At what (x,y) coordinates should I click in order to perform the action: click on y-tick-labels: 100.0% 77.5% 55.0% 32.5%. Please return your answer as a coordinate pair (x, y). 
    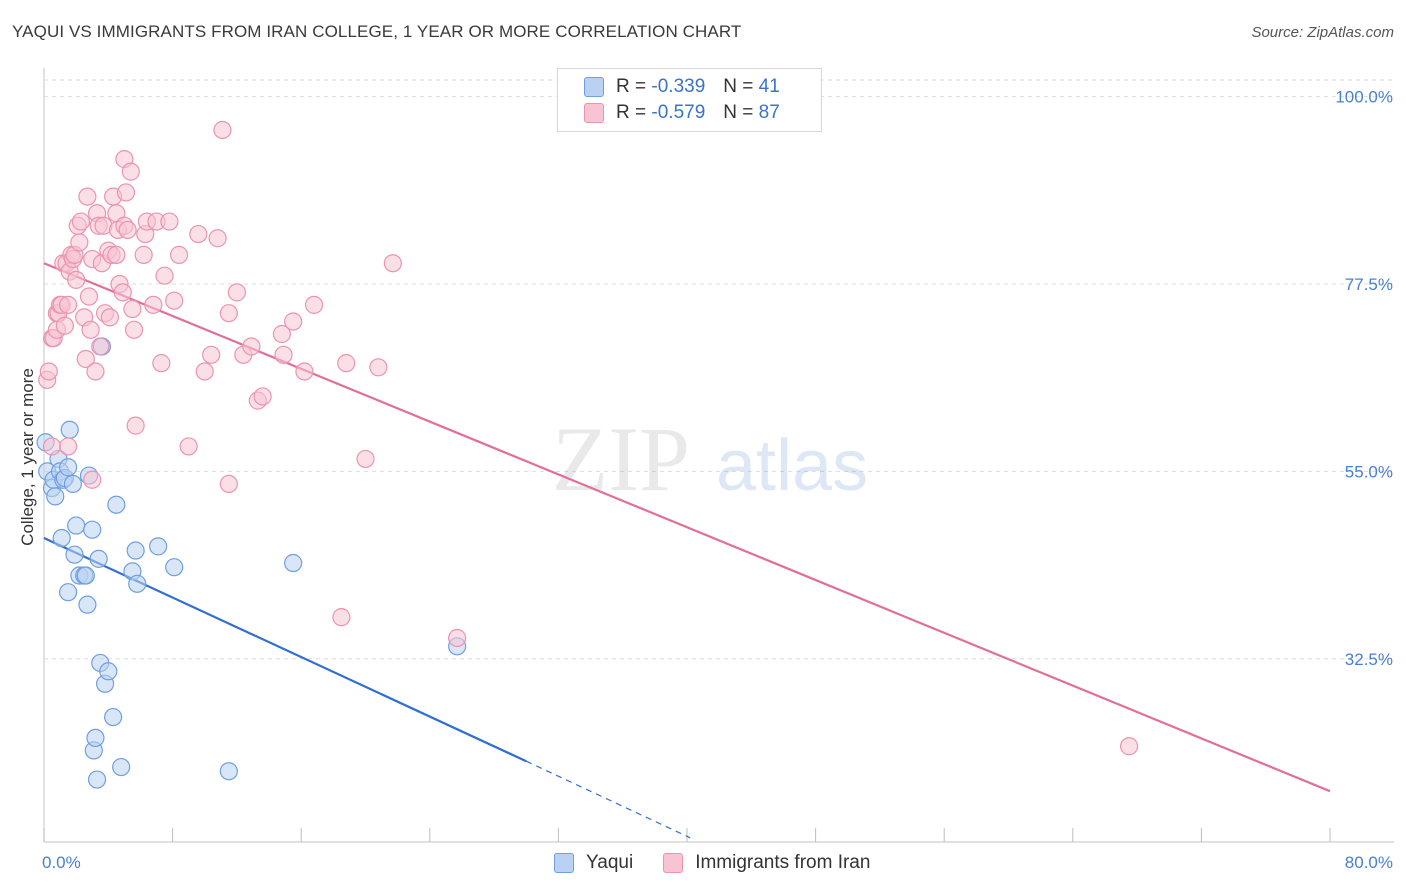
    Looking at the image, I should click on (1364, 378).